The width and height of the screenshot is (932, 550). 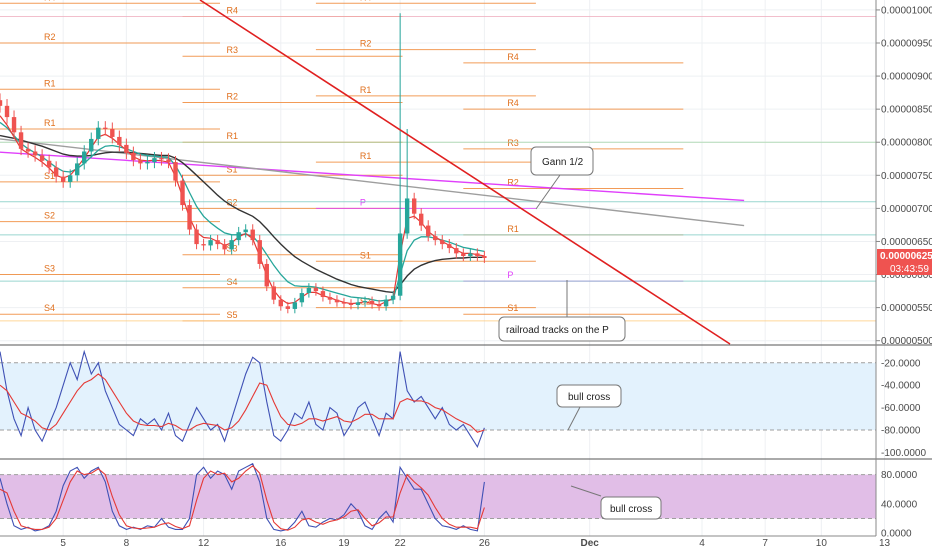 I want to click on gann-callout: Gann 1/2, so click(x=562, y=178).